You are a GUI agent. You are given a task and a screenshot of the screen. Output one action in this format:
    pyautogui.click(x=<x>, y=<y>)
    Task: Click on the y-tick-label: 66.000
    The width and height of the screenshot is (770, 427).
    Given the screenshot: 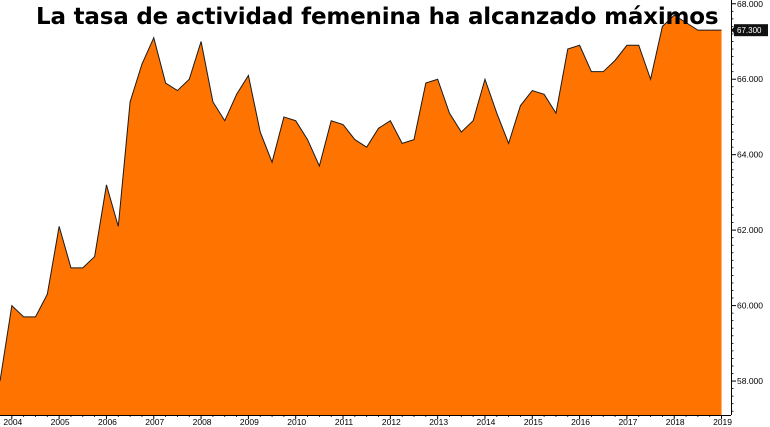 What is the action you would take?
    pyautogui.click(x=750, y=79)
    